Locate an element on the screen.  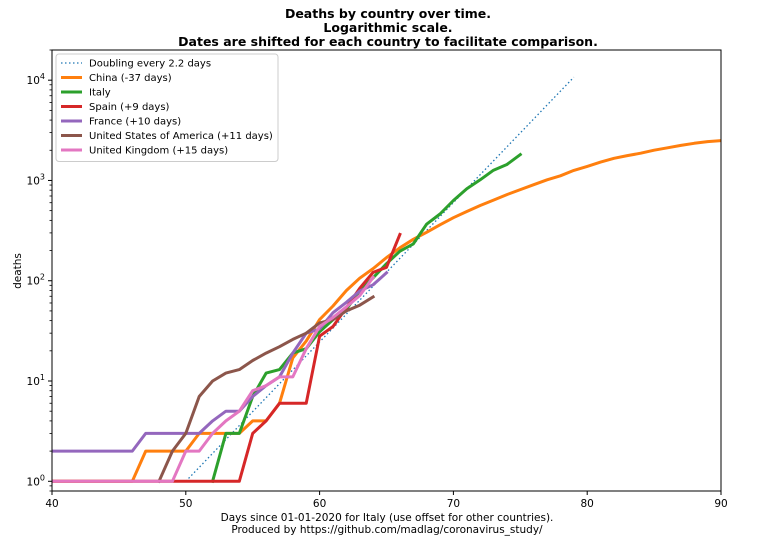
legend-label-1: China (-37 days) is located at coordinates (130, 78).